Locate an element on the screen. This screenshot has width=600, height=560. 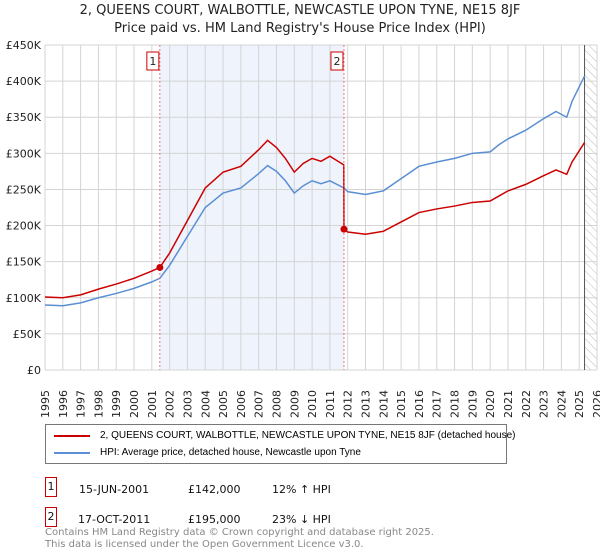
x-tick-label: 2004 is located at coordinates (205, 404).